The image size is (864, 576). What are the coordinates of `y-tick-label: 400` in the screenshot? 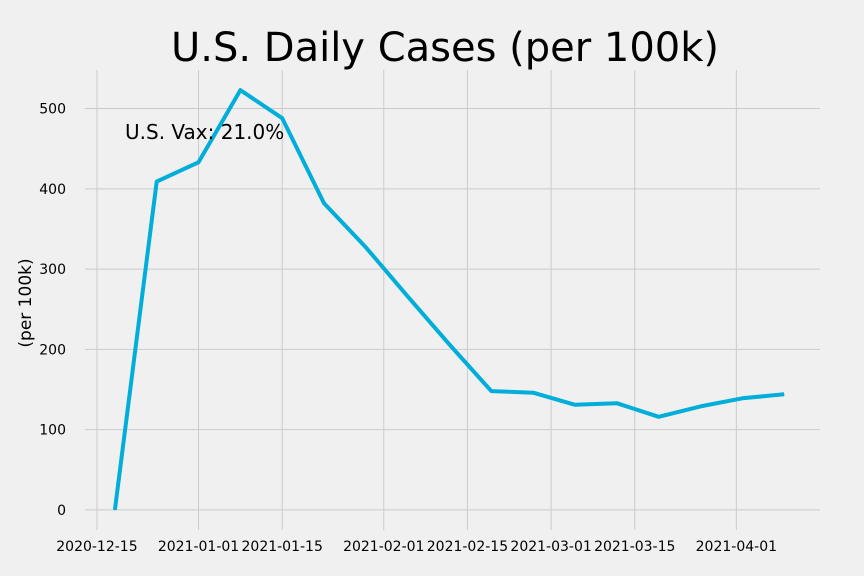 It's located at (52, 190).